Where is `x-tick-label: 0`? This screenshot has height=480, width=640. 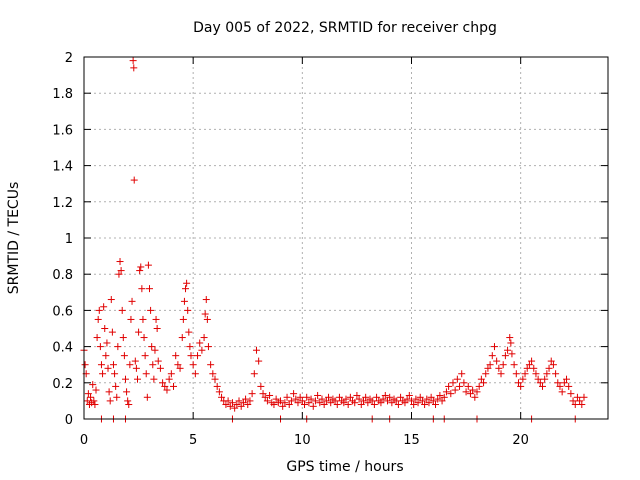 x-tick-label: 0 is located at coordinates (84, 440).